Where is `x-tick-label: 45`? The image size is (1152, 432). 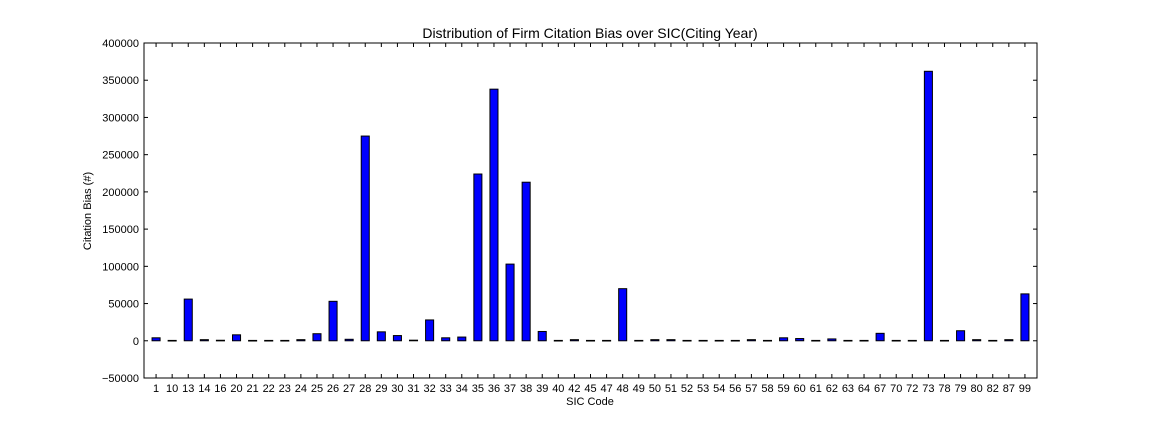 x-tick-label: 45 is located at coordinates (590, 389).